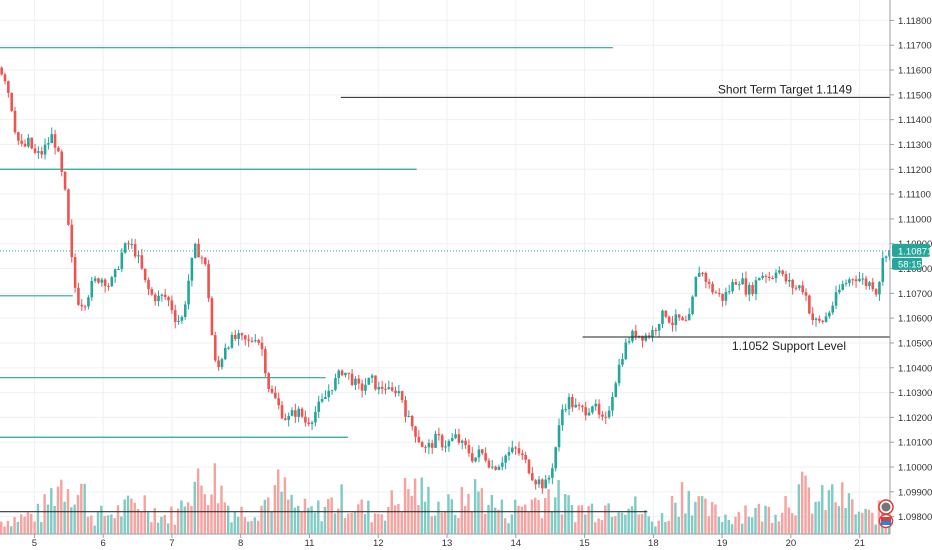 The height and width of the screenshot is (550, 932). What do you see at coordinates (445, 498) in the screenshot?
I see `volume-bars` at bounding box center [445, 498].